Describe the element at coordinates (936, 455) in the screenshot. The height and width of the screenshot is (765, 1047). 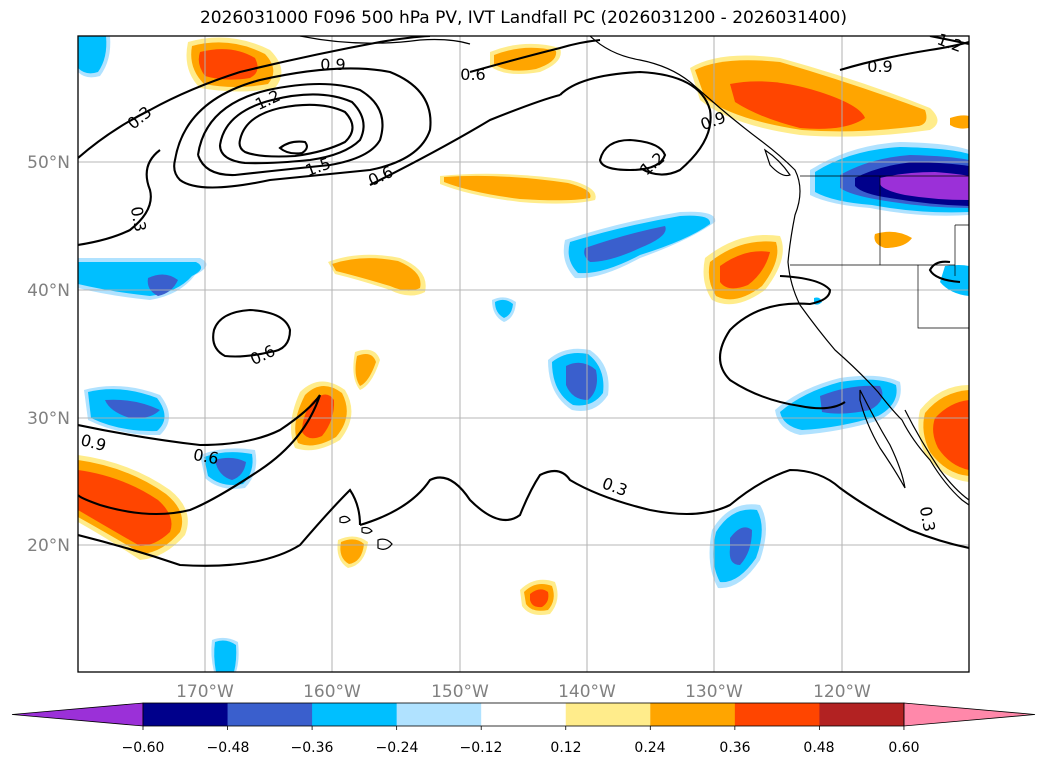
I see `gulf-of-california` at that location.